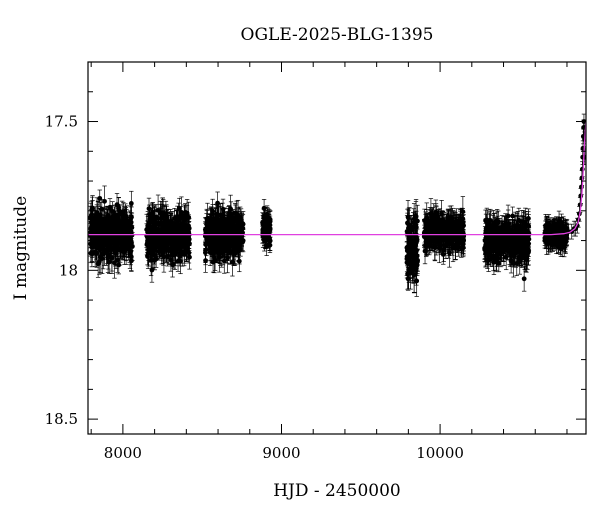 This screenshot has height=512, width=600. What do you see at coordinates (21, 248) in the screenshot?
I see `y-axis-label: I magnitude` at bounding box center [21, 248].